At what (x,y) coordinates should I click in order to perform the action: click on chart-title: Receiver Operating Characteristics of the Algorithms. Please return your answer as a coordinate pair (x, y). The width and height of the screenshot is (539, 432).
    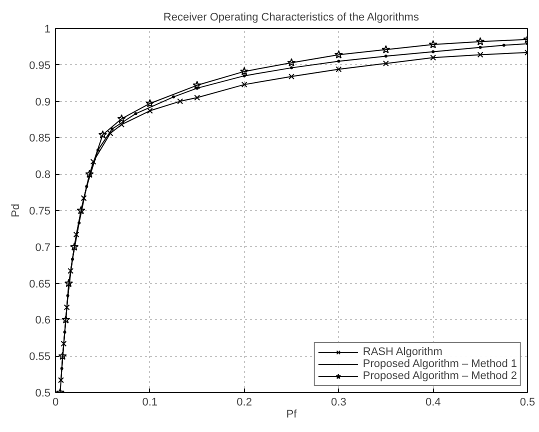
    Looking at the image, I should click on (291, 18).